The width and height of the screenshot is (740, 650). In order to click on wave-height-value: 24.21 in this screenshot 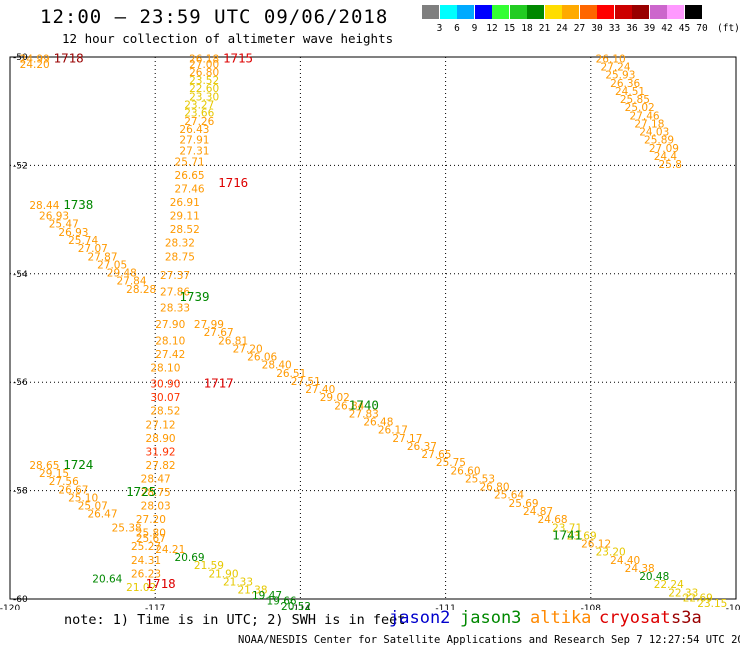, I will do `click(170, 550)`.